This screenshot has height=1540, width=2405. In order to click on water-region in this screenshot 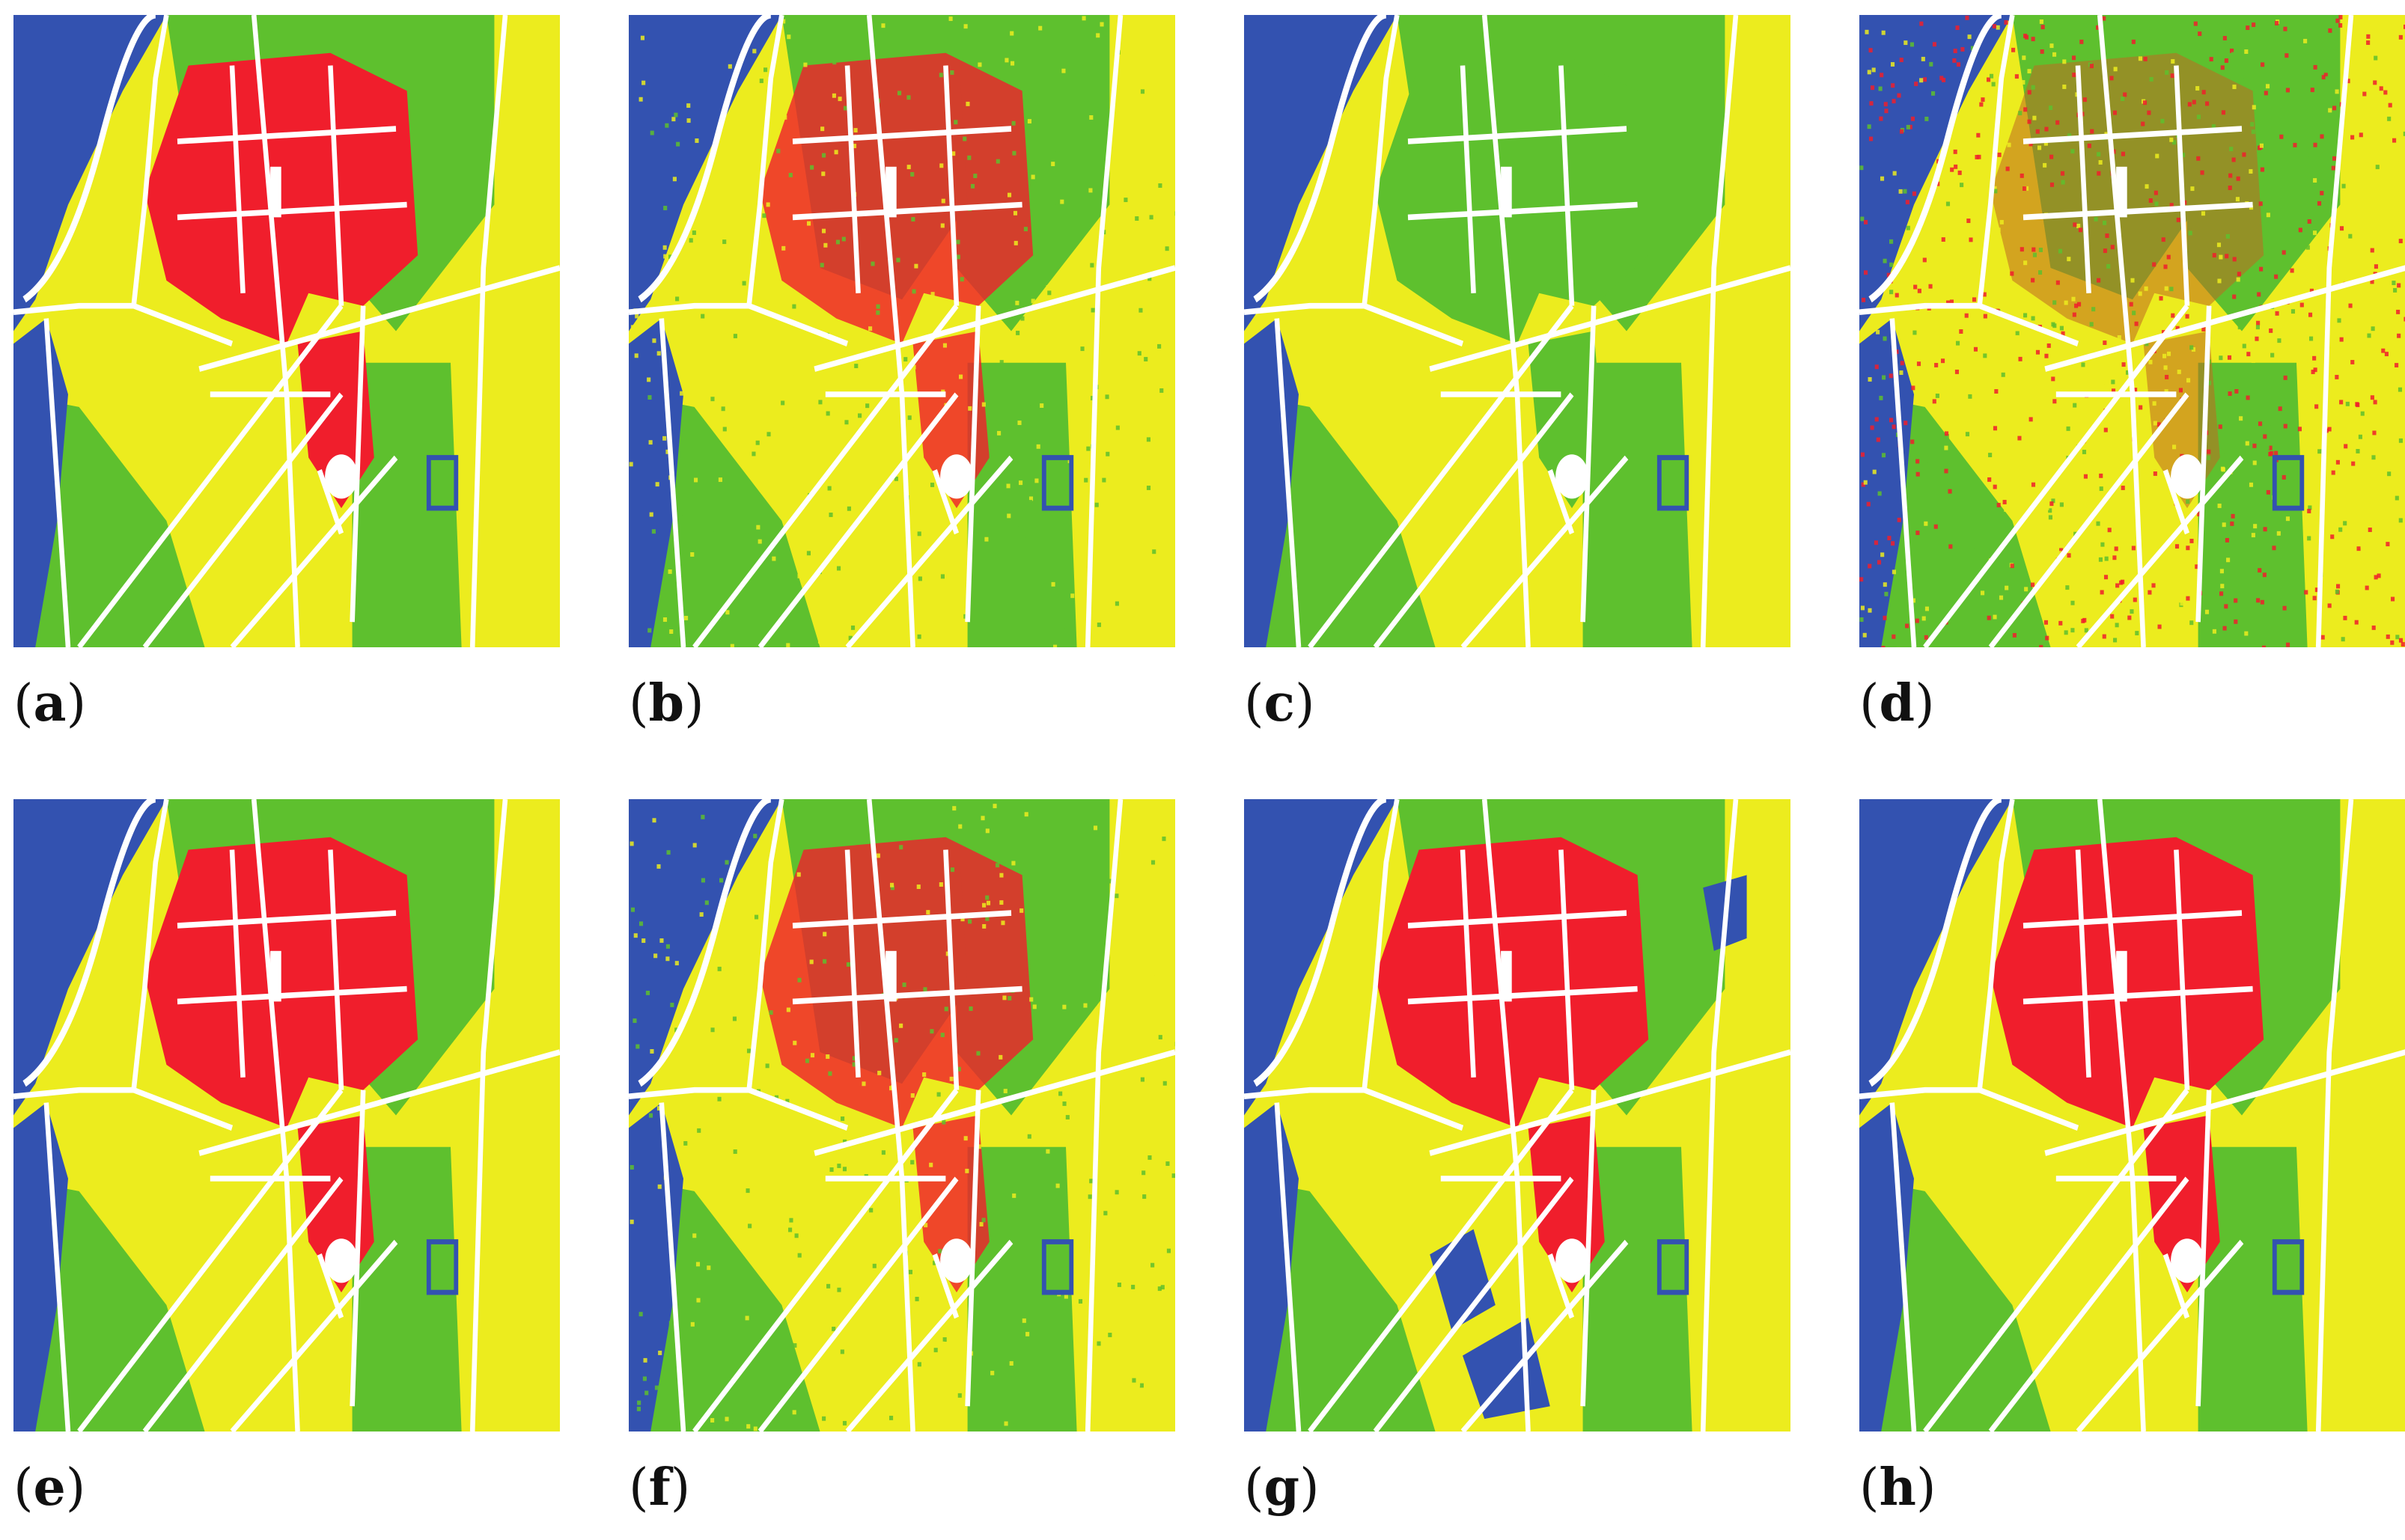, I will do `click(1320, 173)`.